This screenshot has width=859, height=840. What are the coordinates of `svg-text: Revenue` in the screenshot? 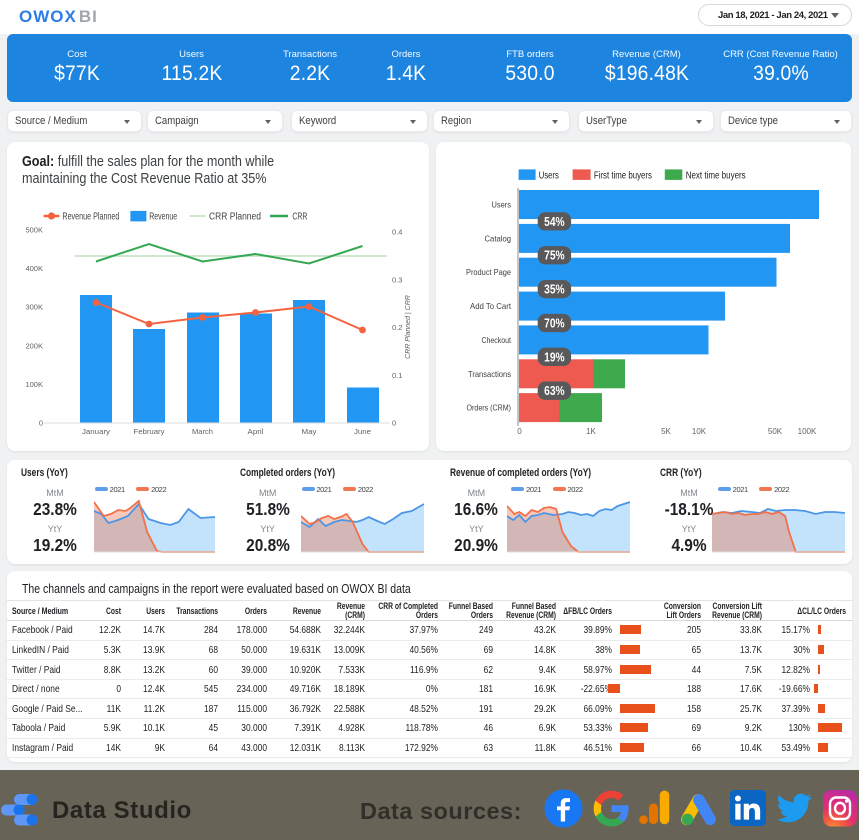 It's located at (163, 217).